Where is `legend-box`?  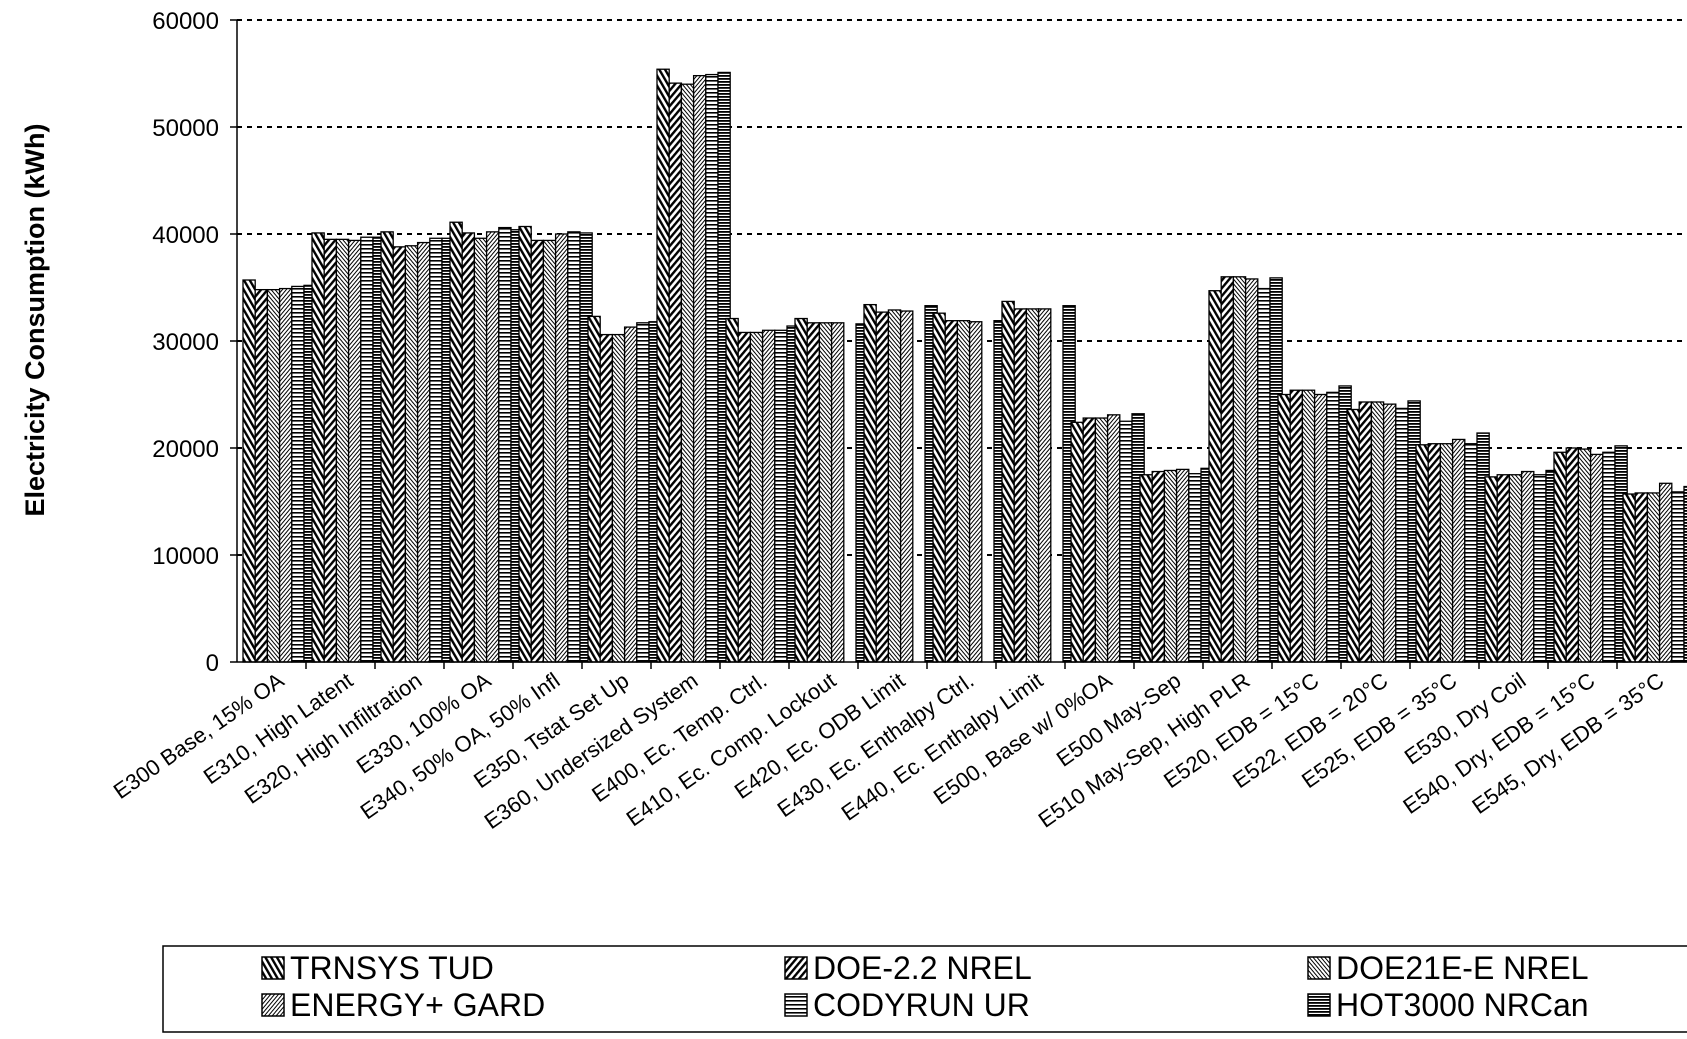
legend-box is located at coordinates (924, 989).